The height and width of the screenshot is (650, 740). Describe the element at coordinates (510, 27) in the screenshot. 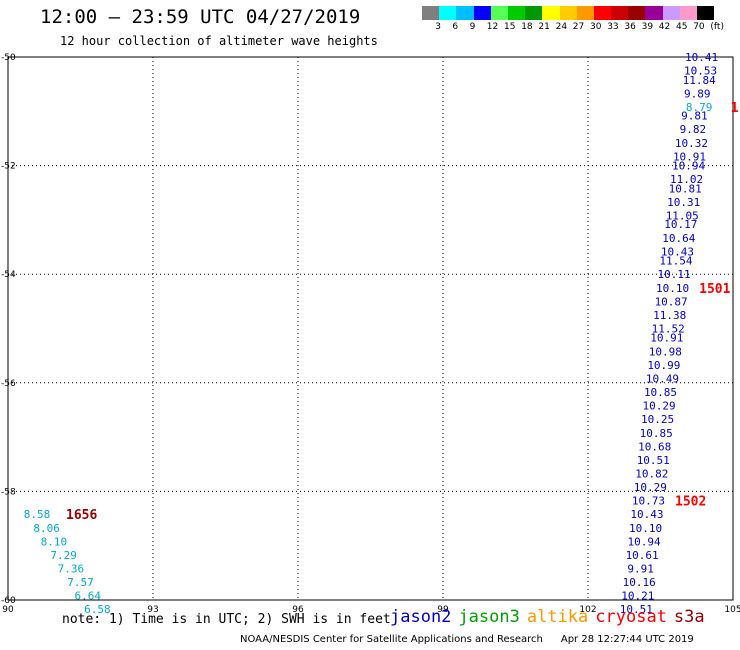

I see `colorbar-label: 15` at that location.